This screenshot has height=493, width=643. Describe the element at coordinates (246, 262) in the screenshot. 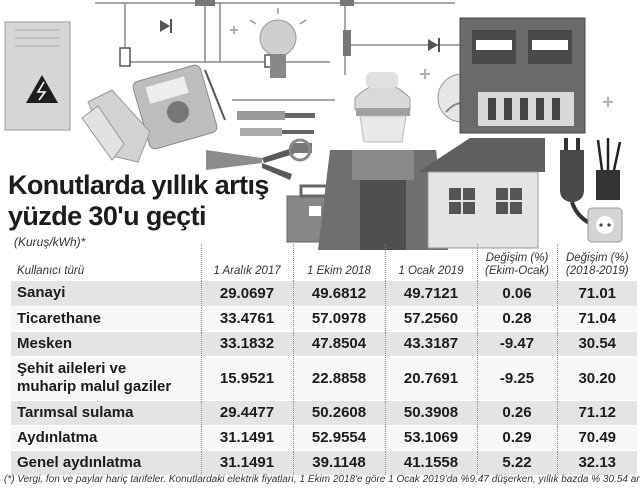

I see `column-header: 1 Aralık 2017` at that location.